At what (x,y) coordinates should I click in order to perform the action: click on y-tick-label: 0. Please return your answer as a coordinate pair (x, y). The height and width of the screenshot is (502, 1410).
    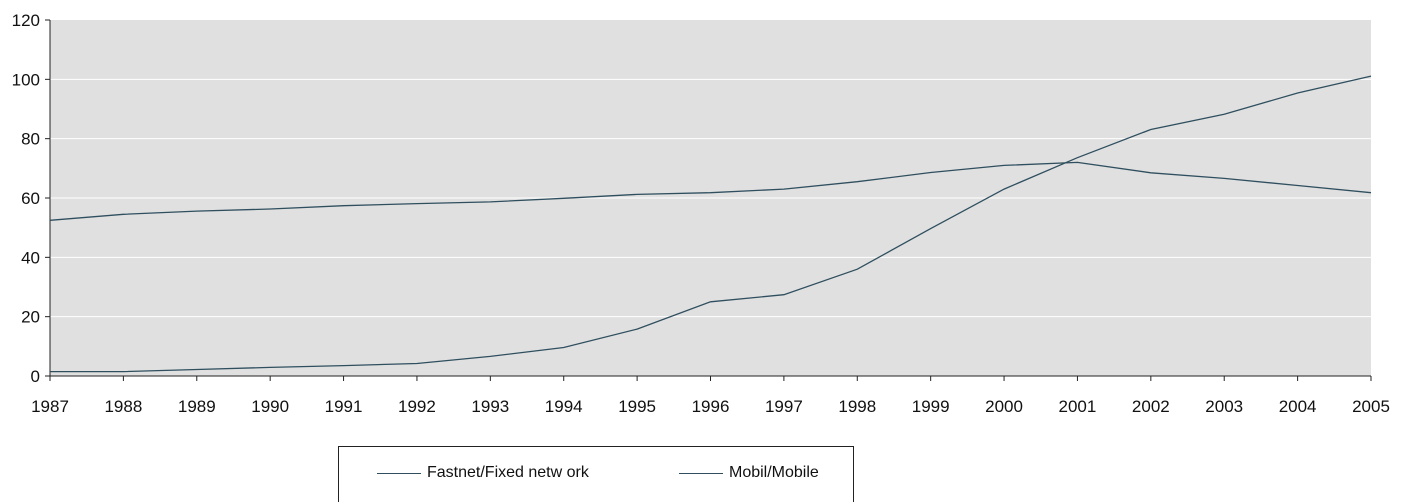
    Looking at the image, I should click on (35, 376).